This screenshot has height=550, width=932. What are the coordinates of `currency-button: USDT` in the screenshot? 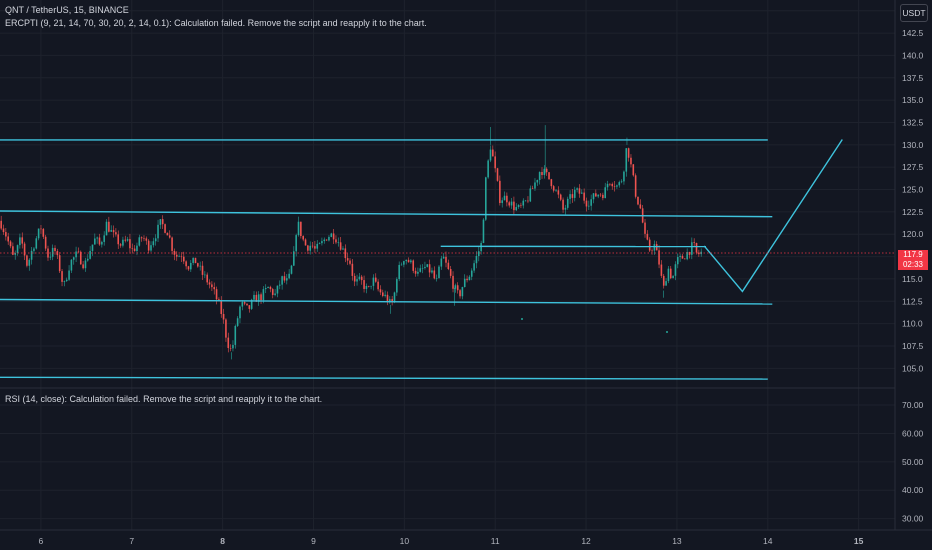 It's located at (914, 13).